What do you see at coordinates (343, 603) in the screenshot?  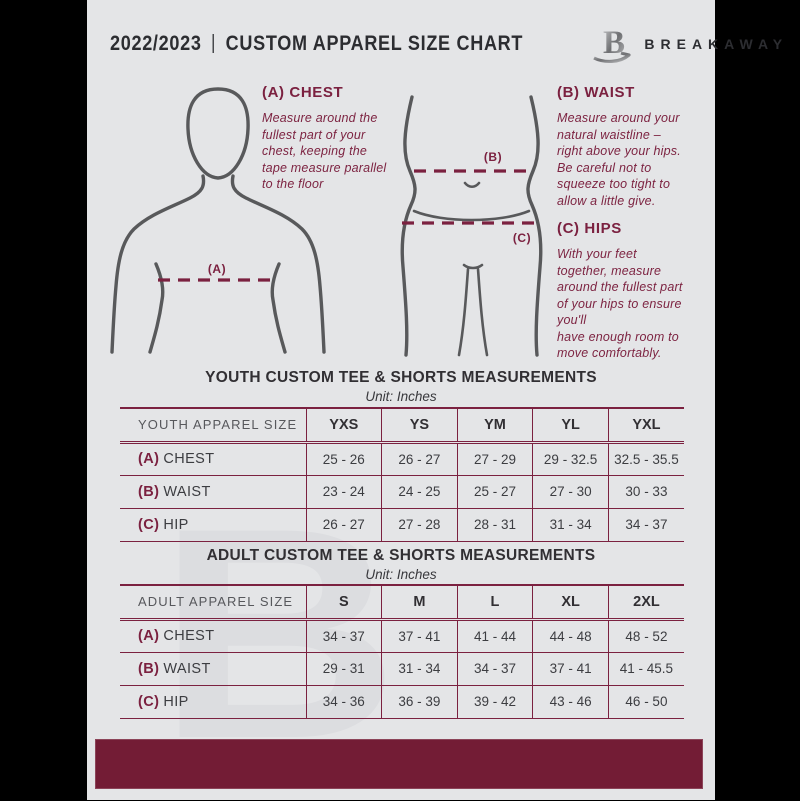 I see `size-column-header: S` at bounding box center [343, 603].